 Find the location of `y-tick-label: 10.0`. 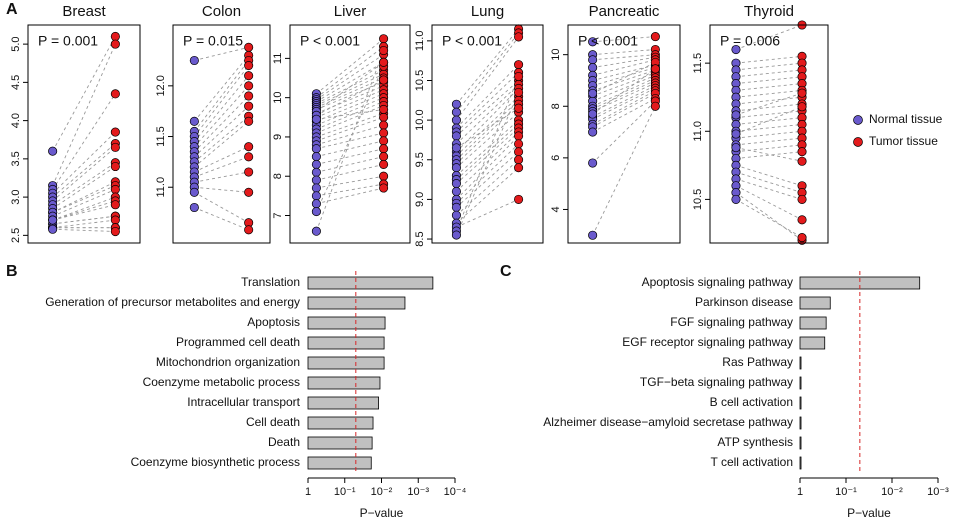

y-tick-label: 10.0 is located at coordinates (420, 119).